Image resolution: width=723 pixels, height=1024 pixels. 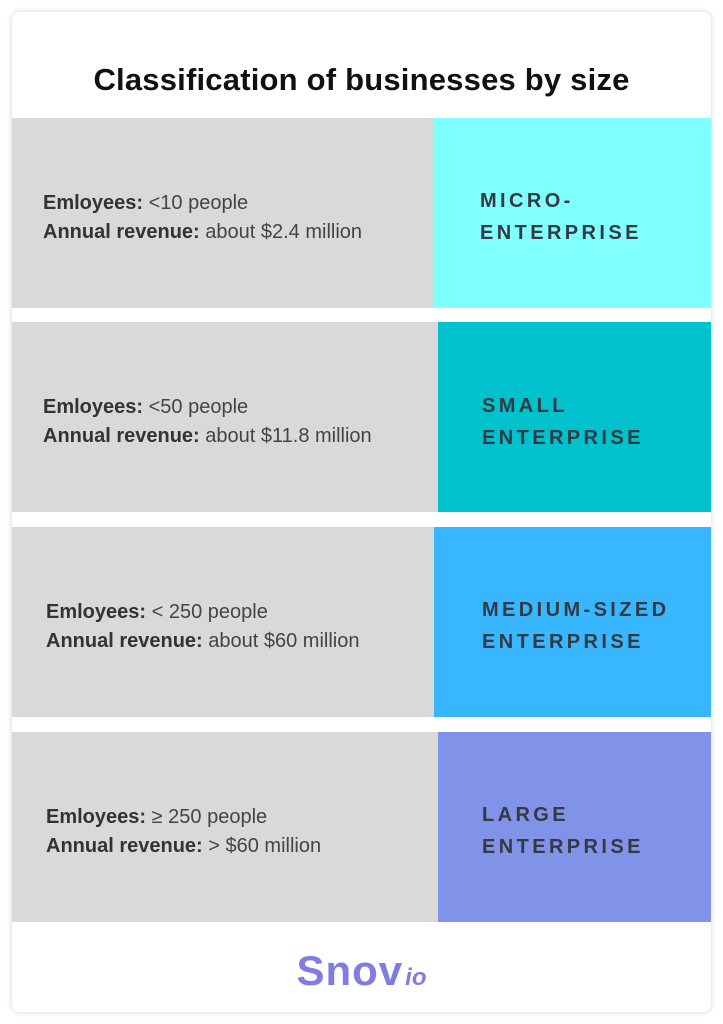 I want to click on revenue-value: about $11.8 million, so click(x=288, y=436).